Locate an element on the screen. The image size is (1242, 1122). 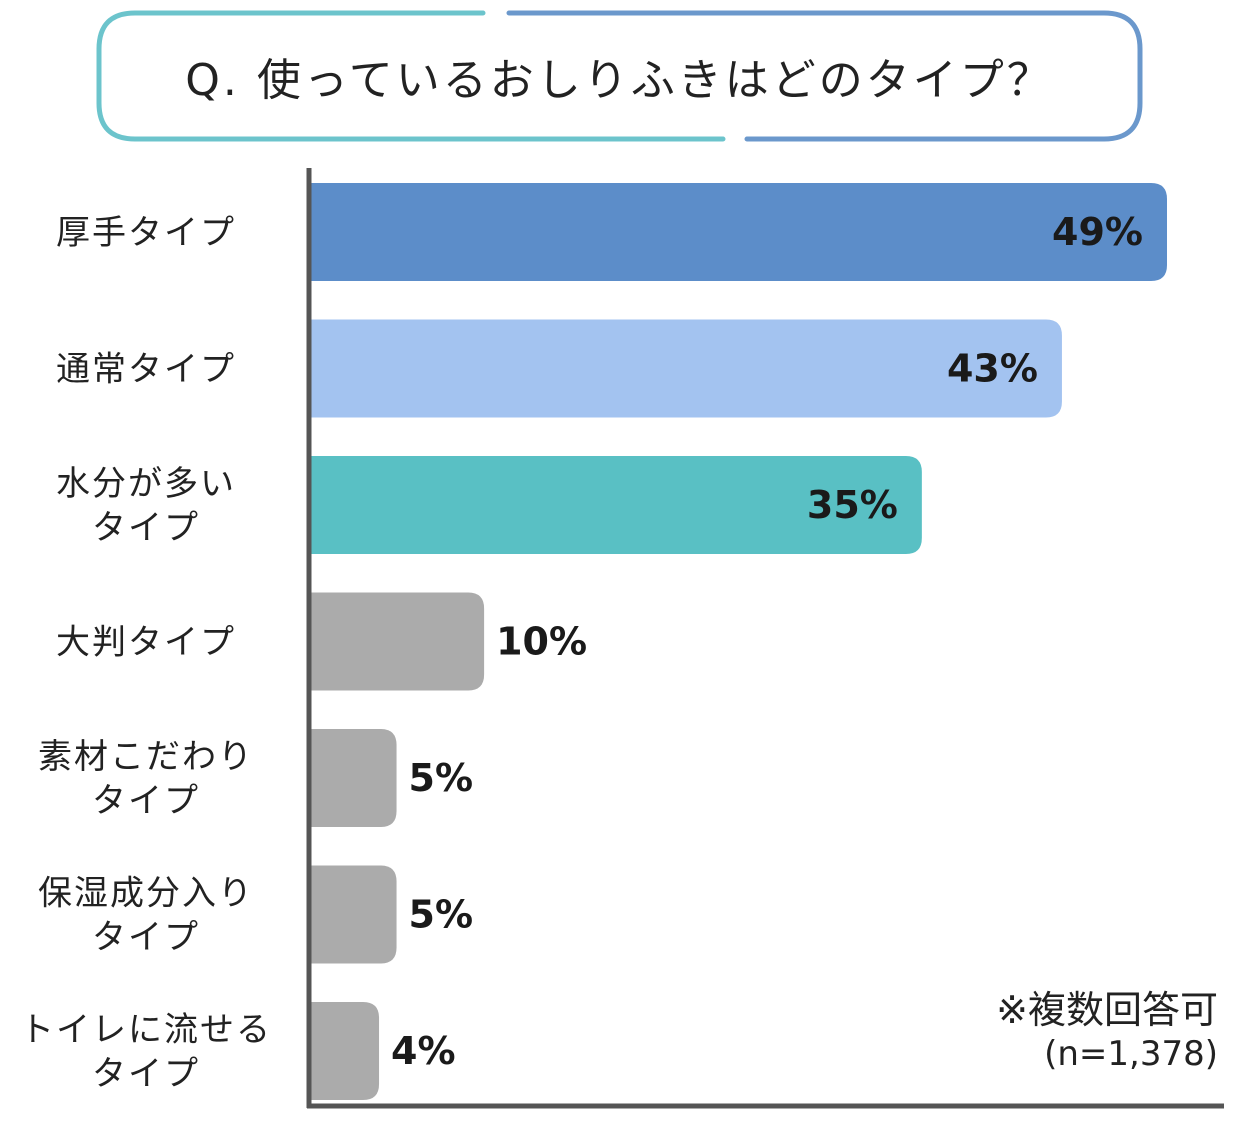
value-label-3: 35% is located at coordinates (852, 505).